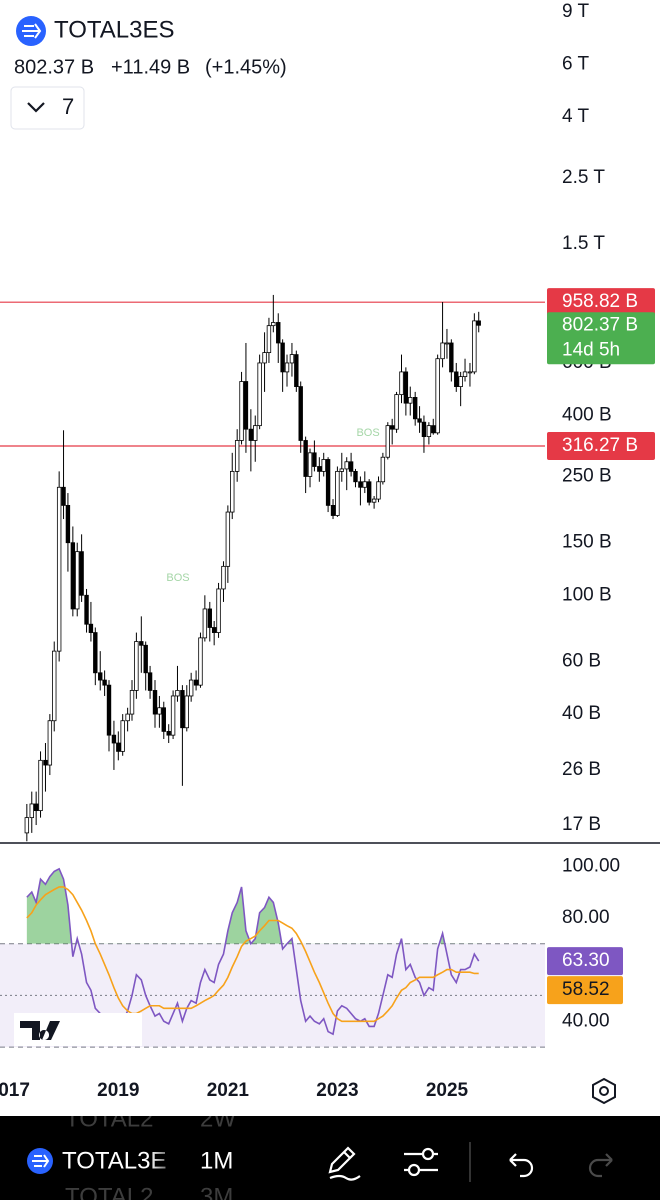 This screenshot has height=1200, width=660. I want to click on toolbar-symbol: TOTAL3E, so click(114, 1160).